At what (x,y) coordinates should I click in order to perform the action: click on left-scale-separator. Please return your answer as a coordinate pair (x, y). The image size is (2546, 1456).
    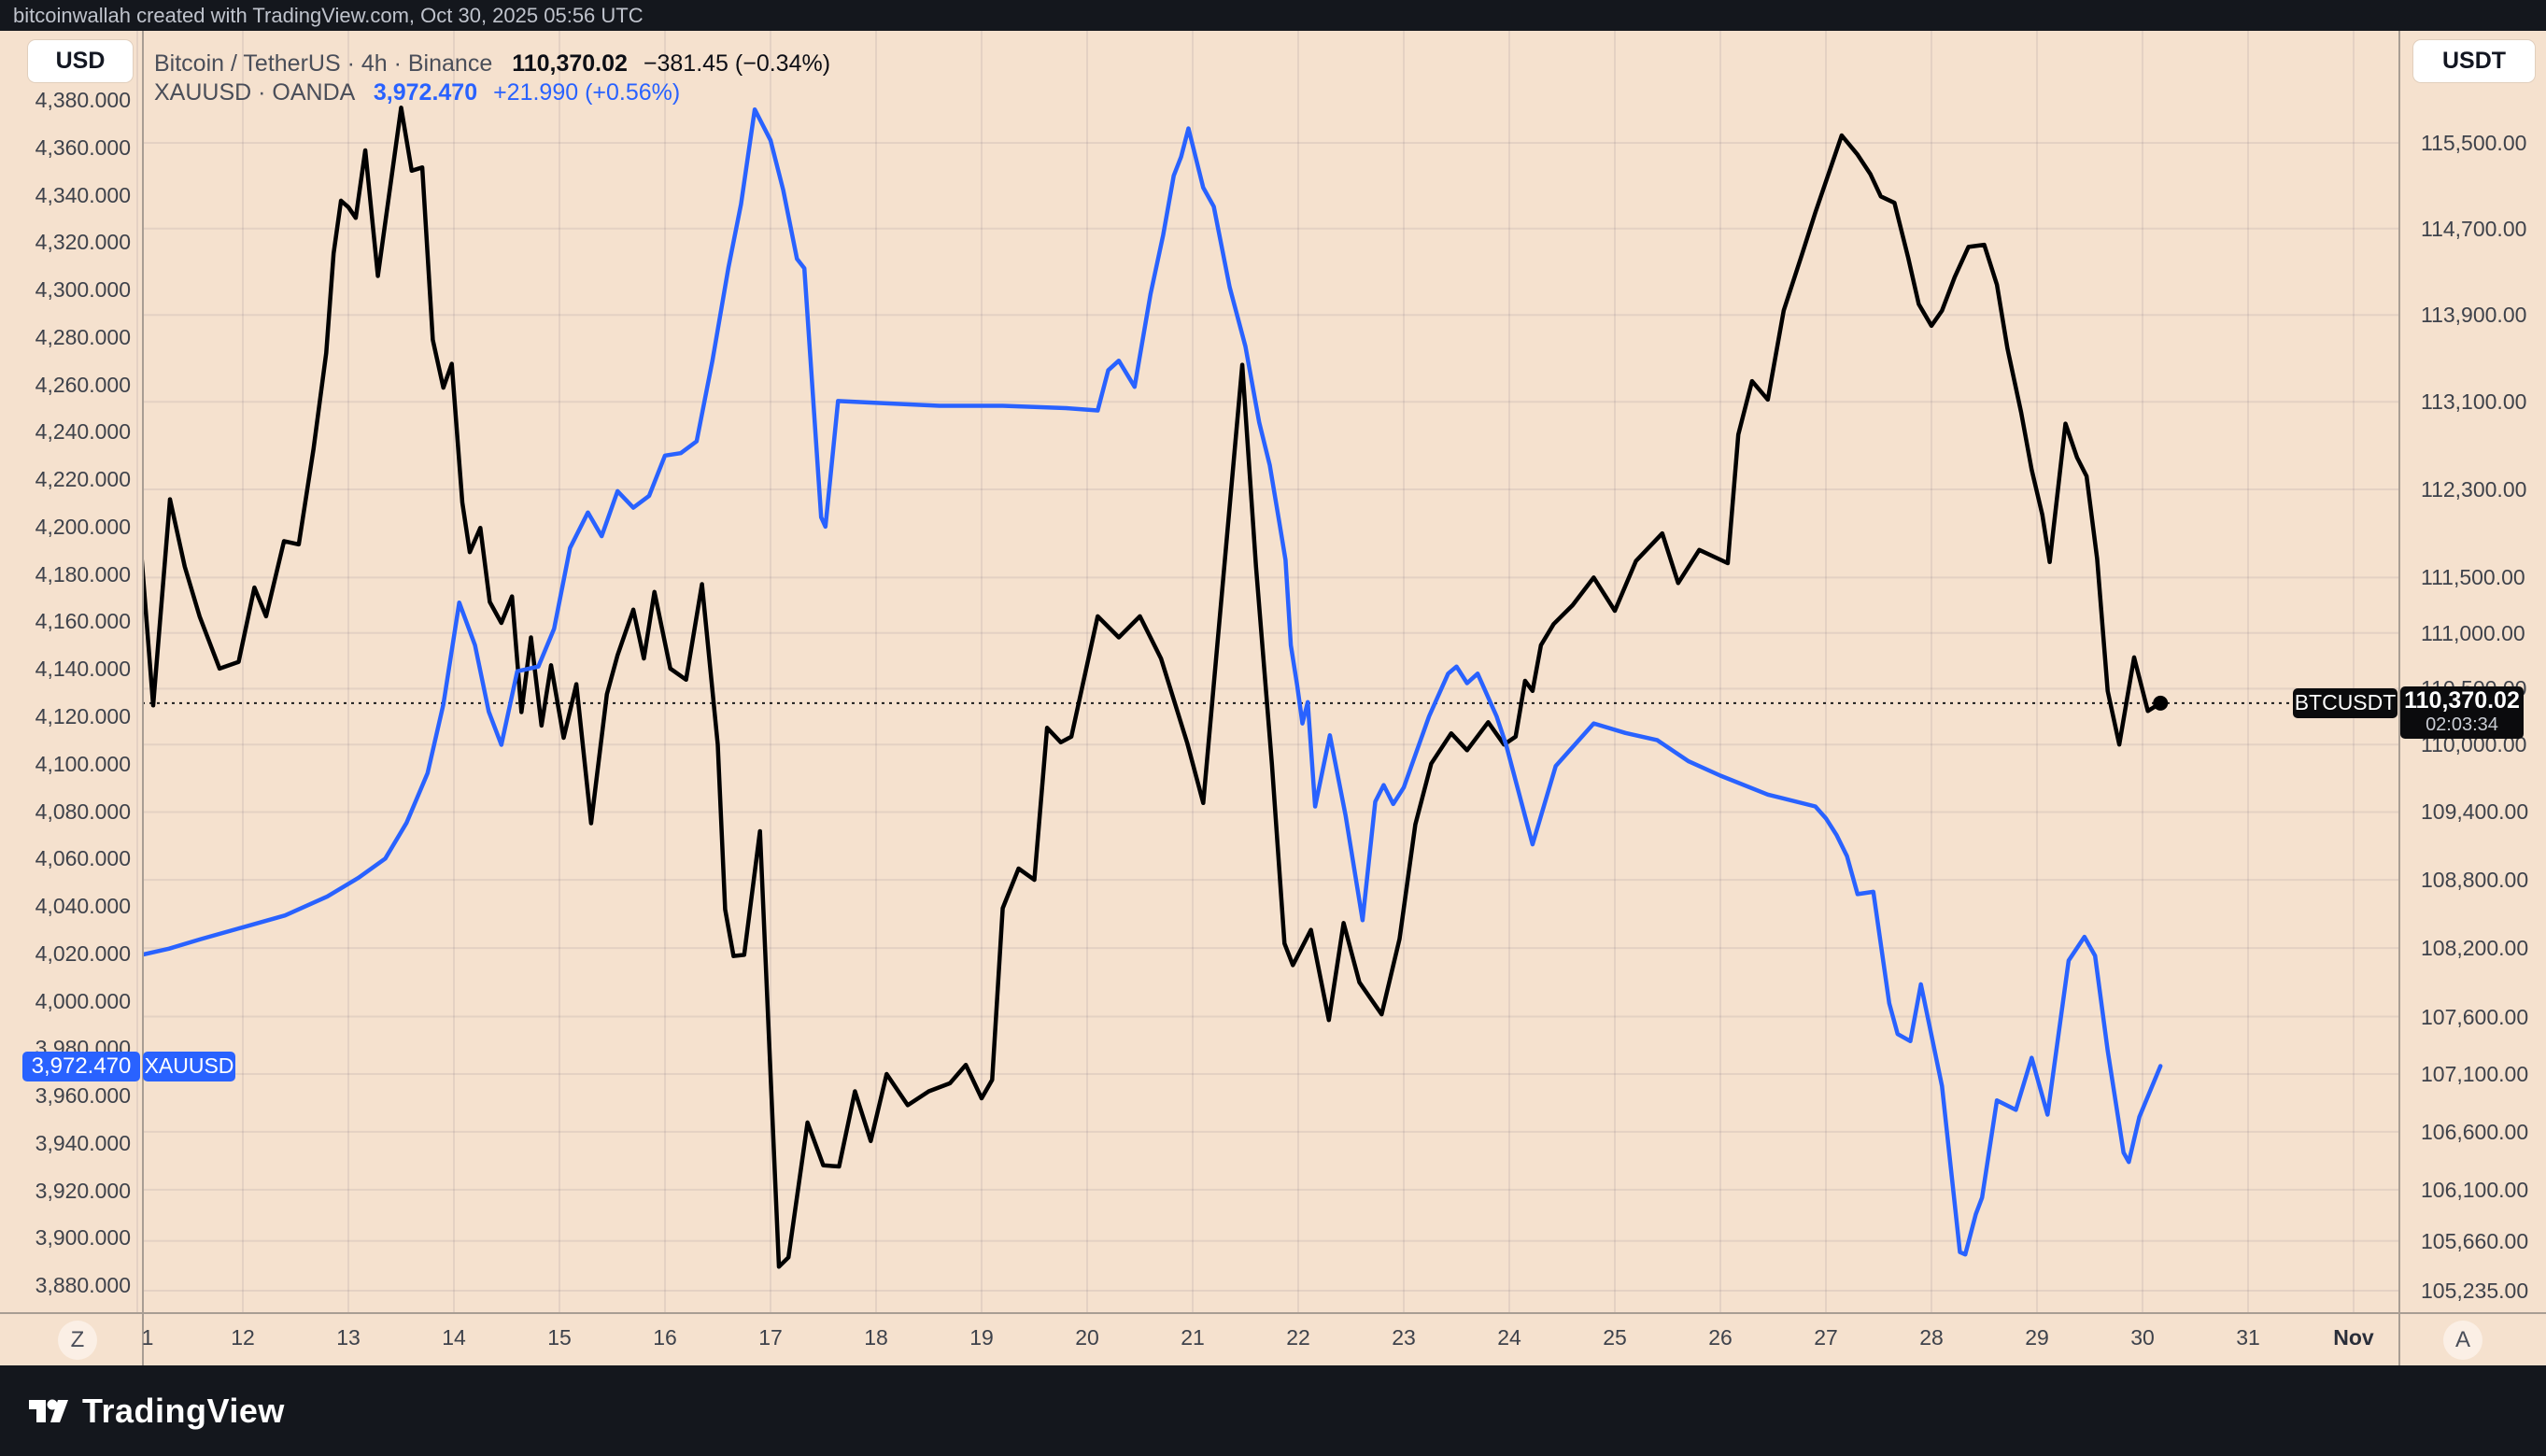
    Looking at the image, I should click on (143, 698).